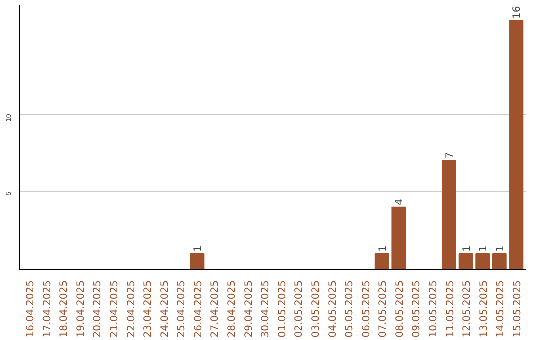  What do you see at coordinates (232, 309) in the screenshot?
I see `x-tick-label: 28.04.2025` at bounding box center [232, 309].